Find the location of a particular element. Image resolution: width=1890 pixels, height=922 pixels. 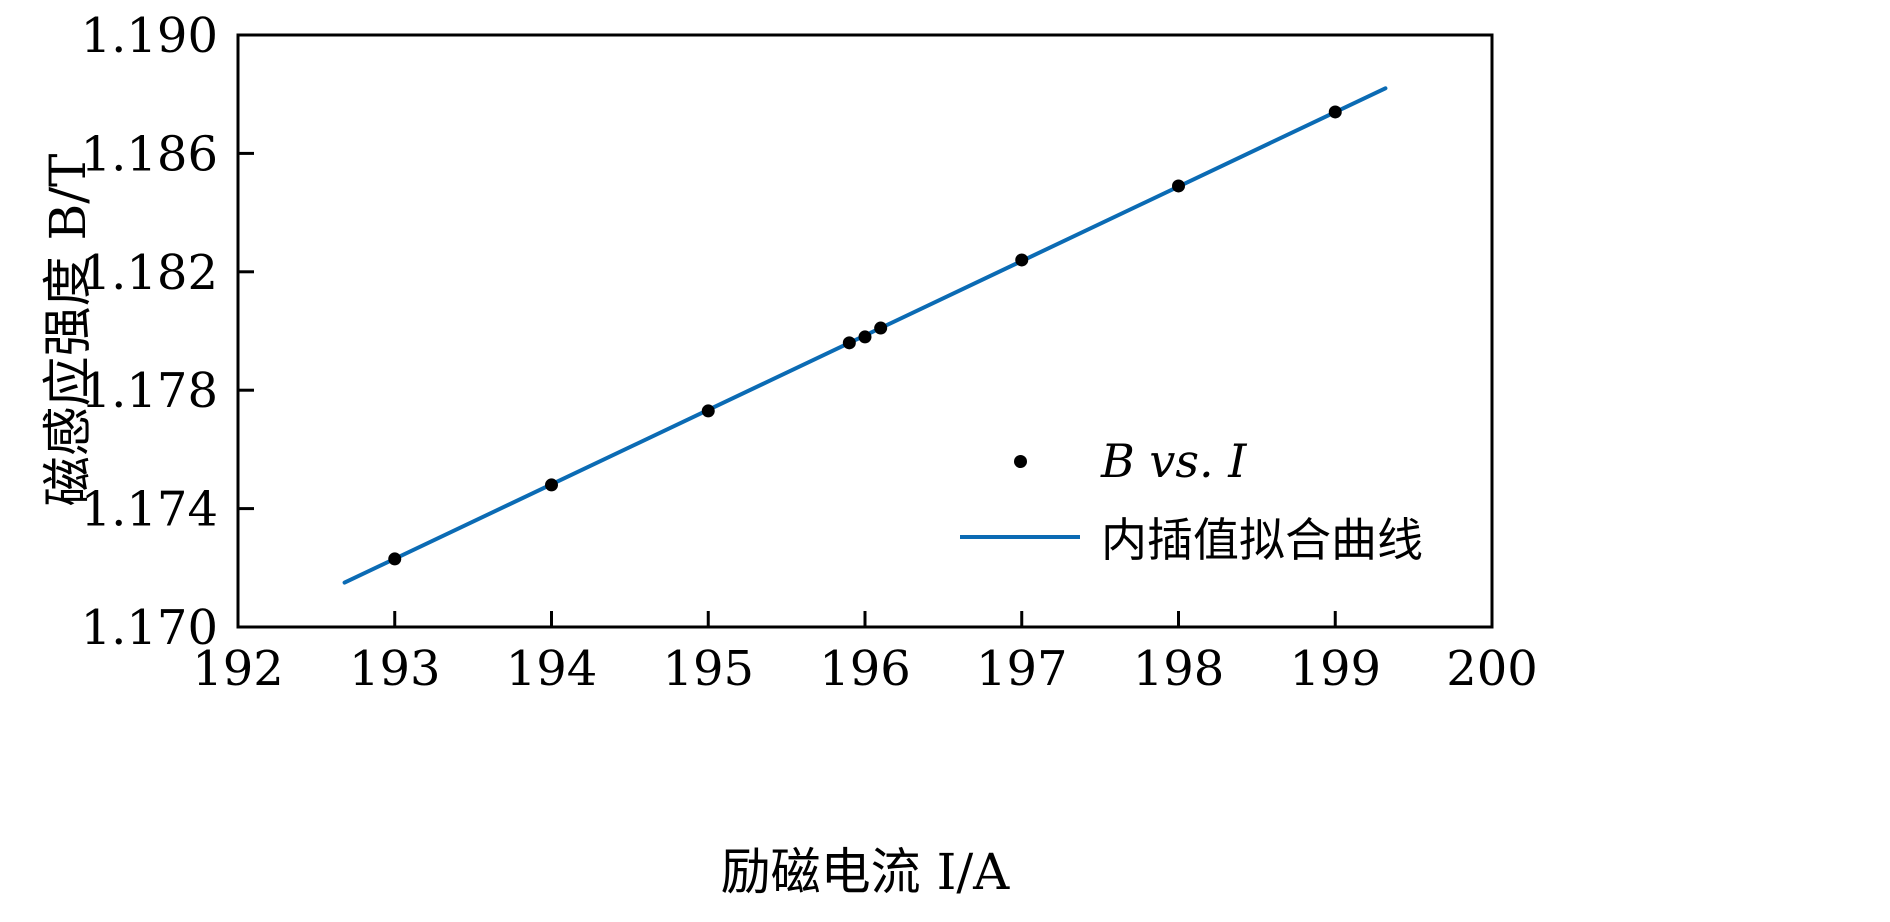

legend-entry-line: 内插值拟合曲线 is located at coordinates (1189, 537).